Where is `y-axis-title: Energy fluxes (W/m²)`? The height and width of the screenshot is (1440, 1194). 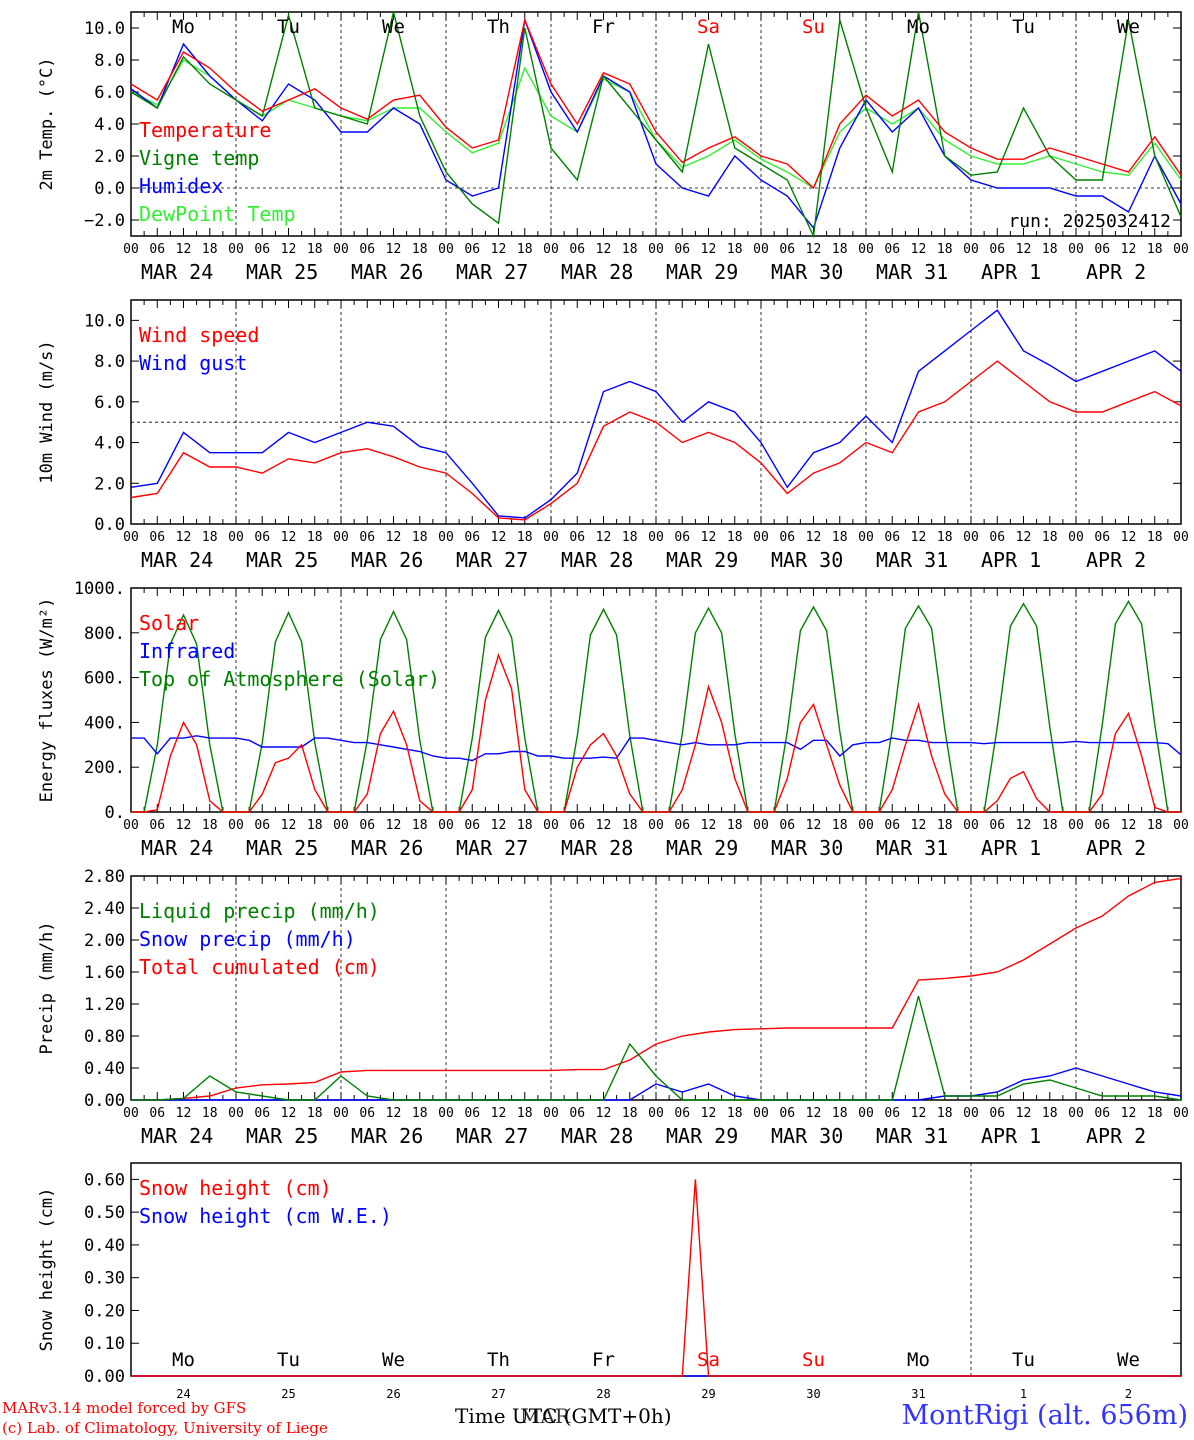
y-axis-title: Energy fluxes (W/m²) is located at coordinates (47, 700).